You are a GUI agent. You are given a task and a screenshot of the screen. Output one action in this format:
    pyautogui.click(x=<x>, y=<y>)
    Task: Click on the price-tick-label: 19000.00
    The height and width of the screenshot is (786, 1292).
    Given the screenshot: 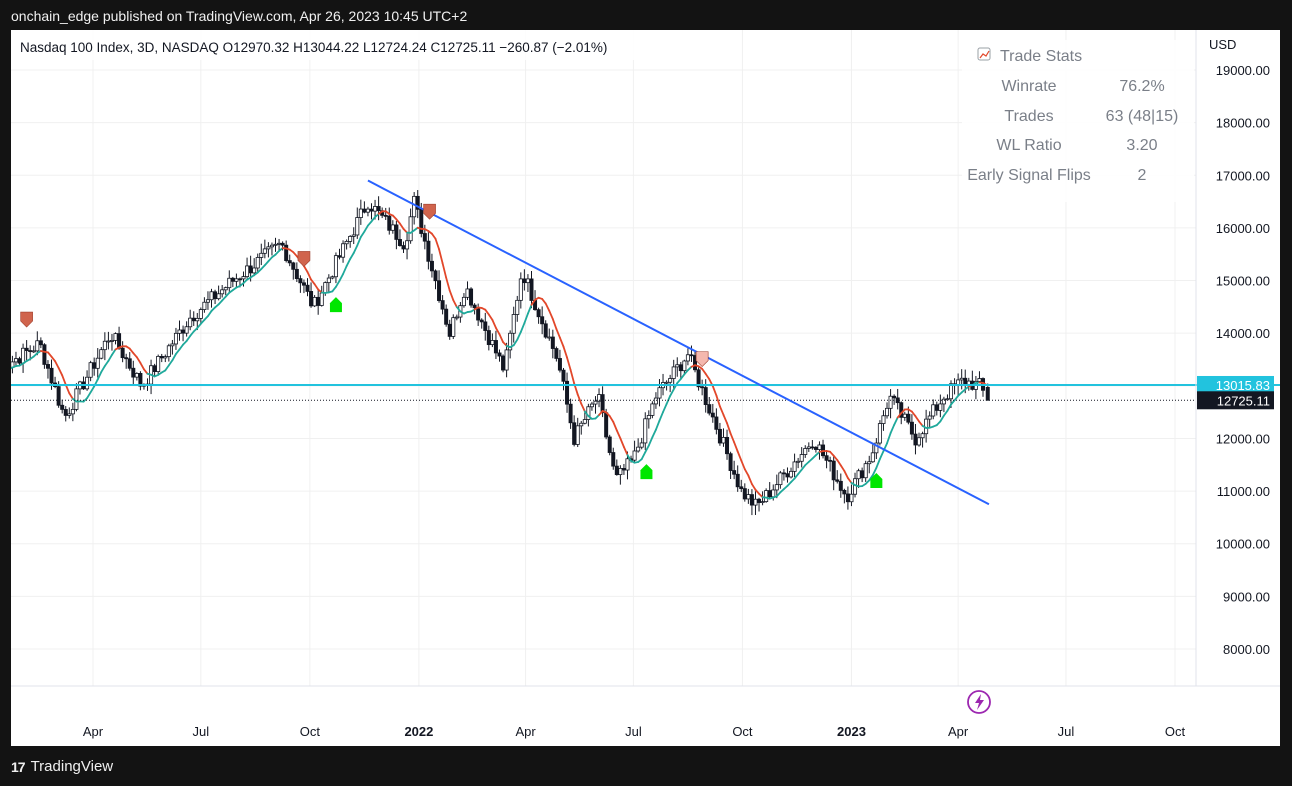 What is the action you would take?
    pyautogui.click(x=1243, y=70)
    